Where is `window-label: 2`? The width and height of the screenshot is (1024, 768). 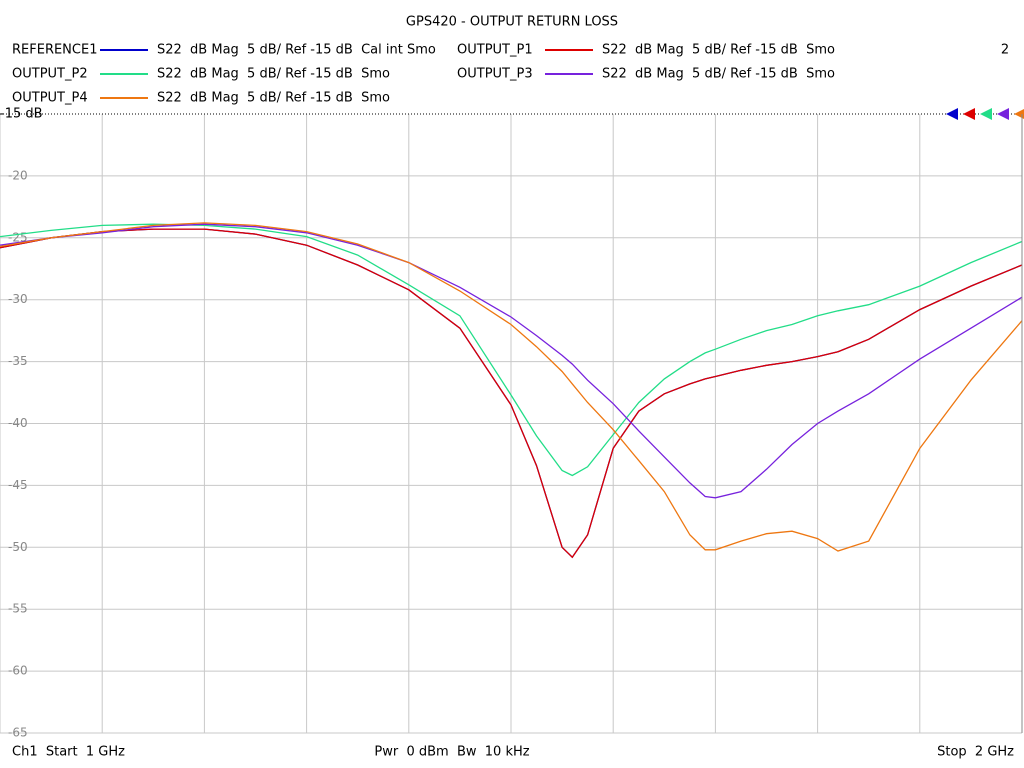 window-label: 2 is located at coordinates (1005, 50).